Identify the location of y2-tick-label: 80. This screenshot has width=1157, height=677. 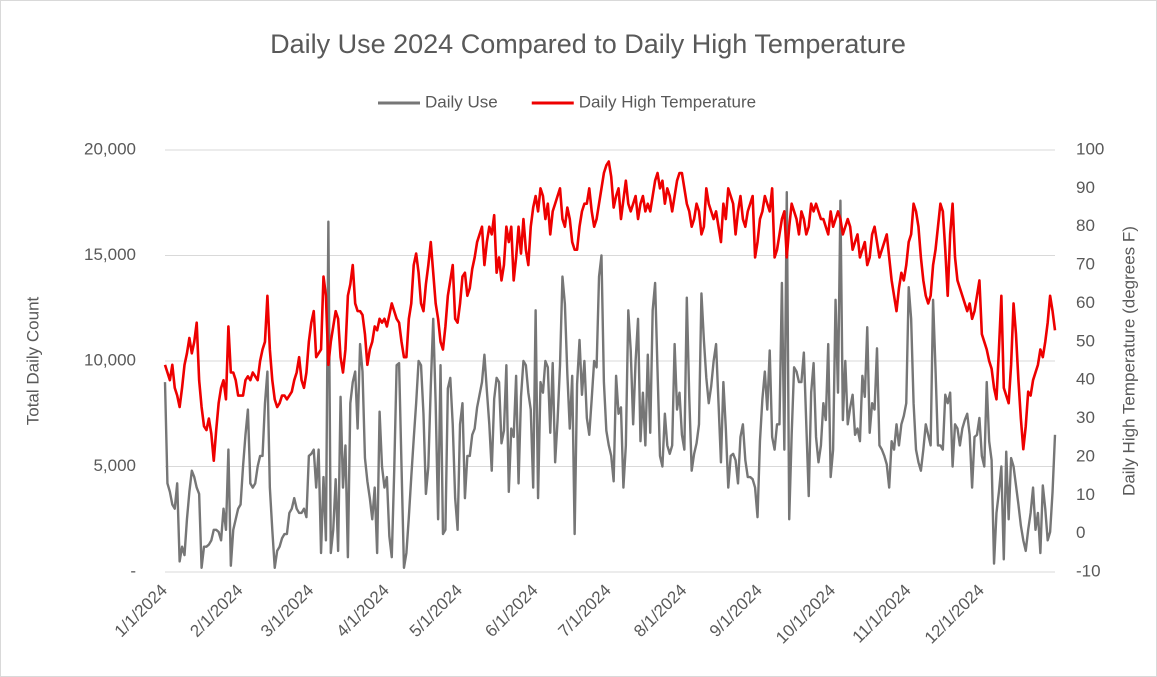
(1085, 225).